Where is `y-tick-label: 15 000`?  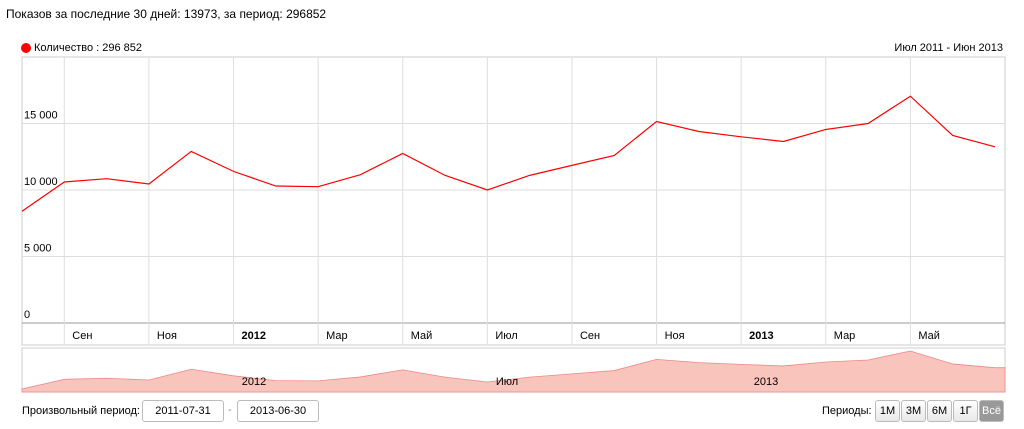
y-tick-label: 15 000 is located at coordinates (41, 115).